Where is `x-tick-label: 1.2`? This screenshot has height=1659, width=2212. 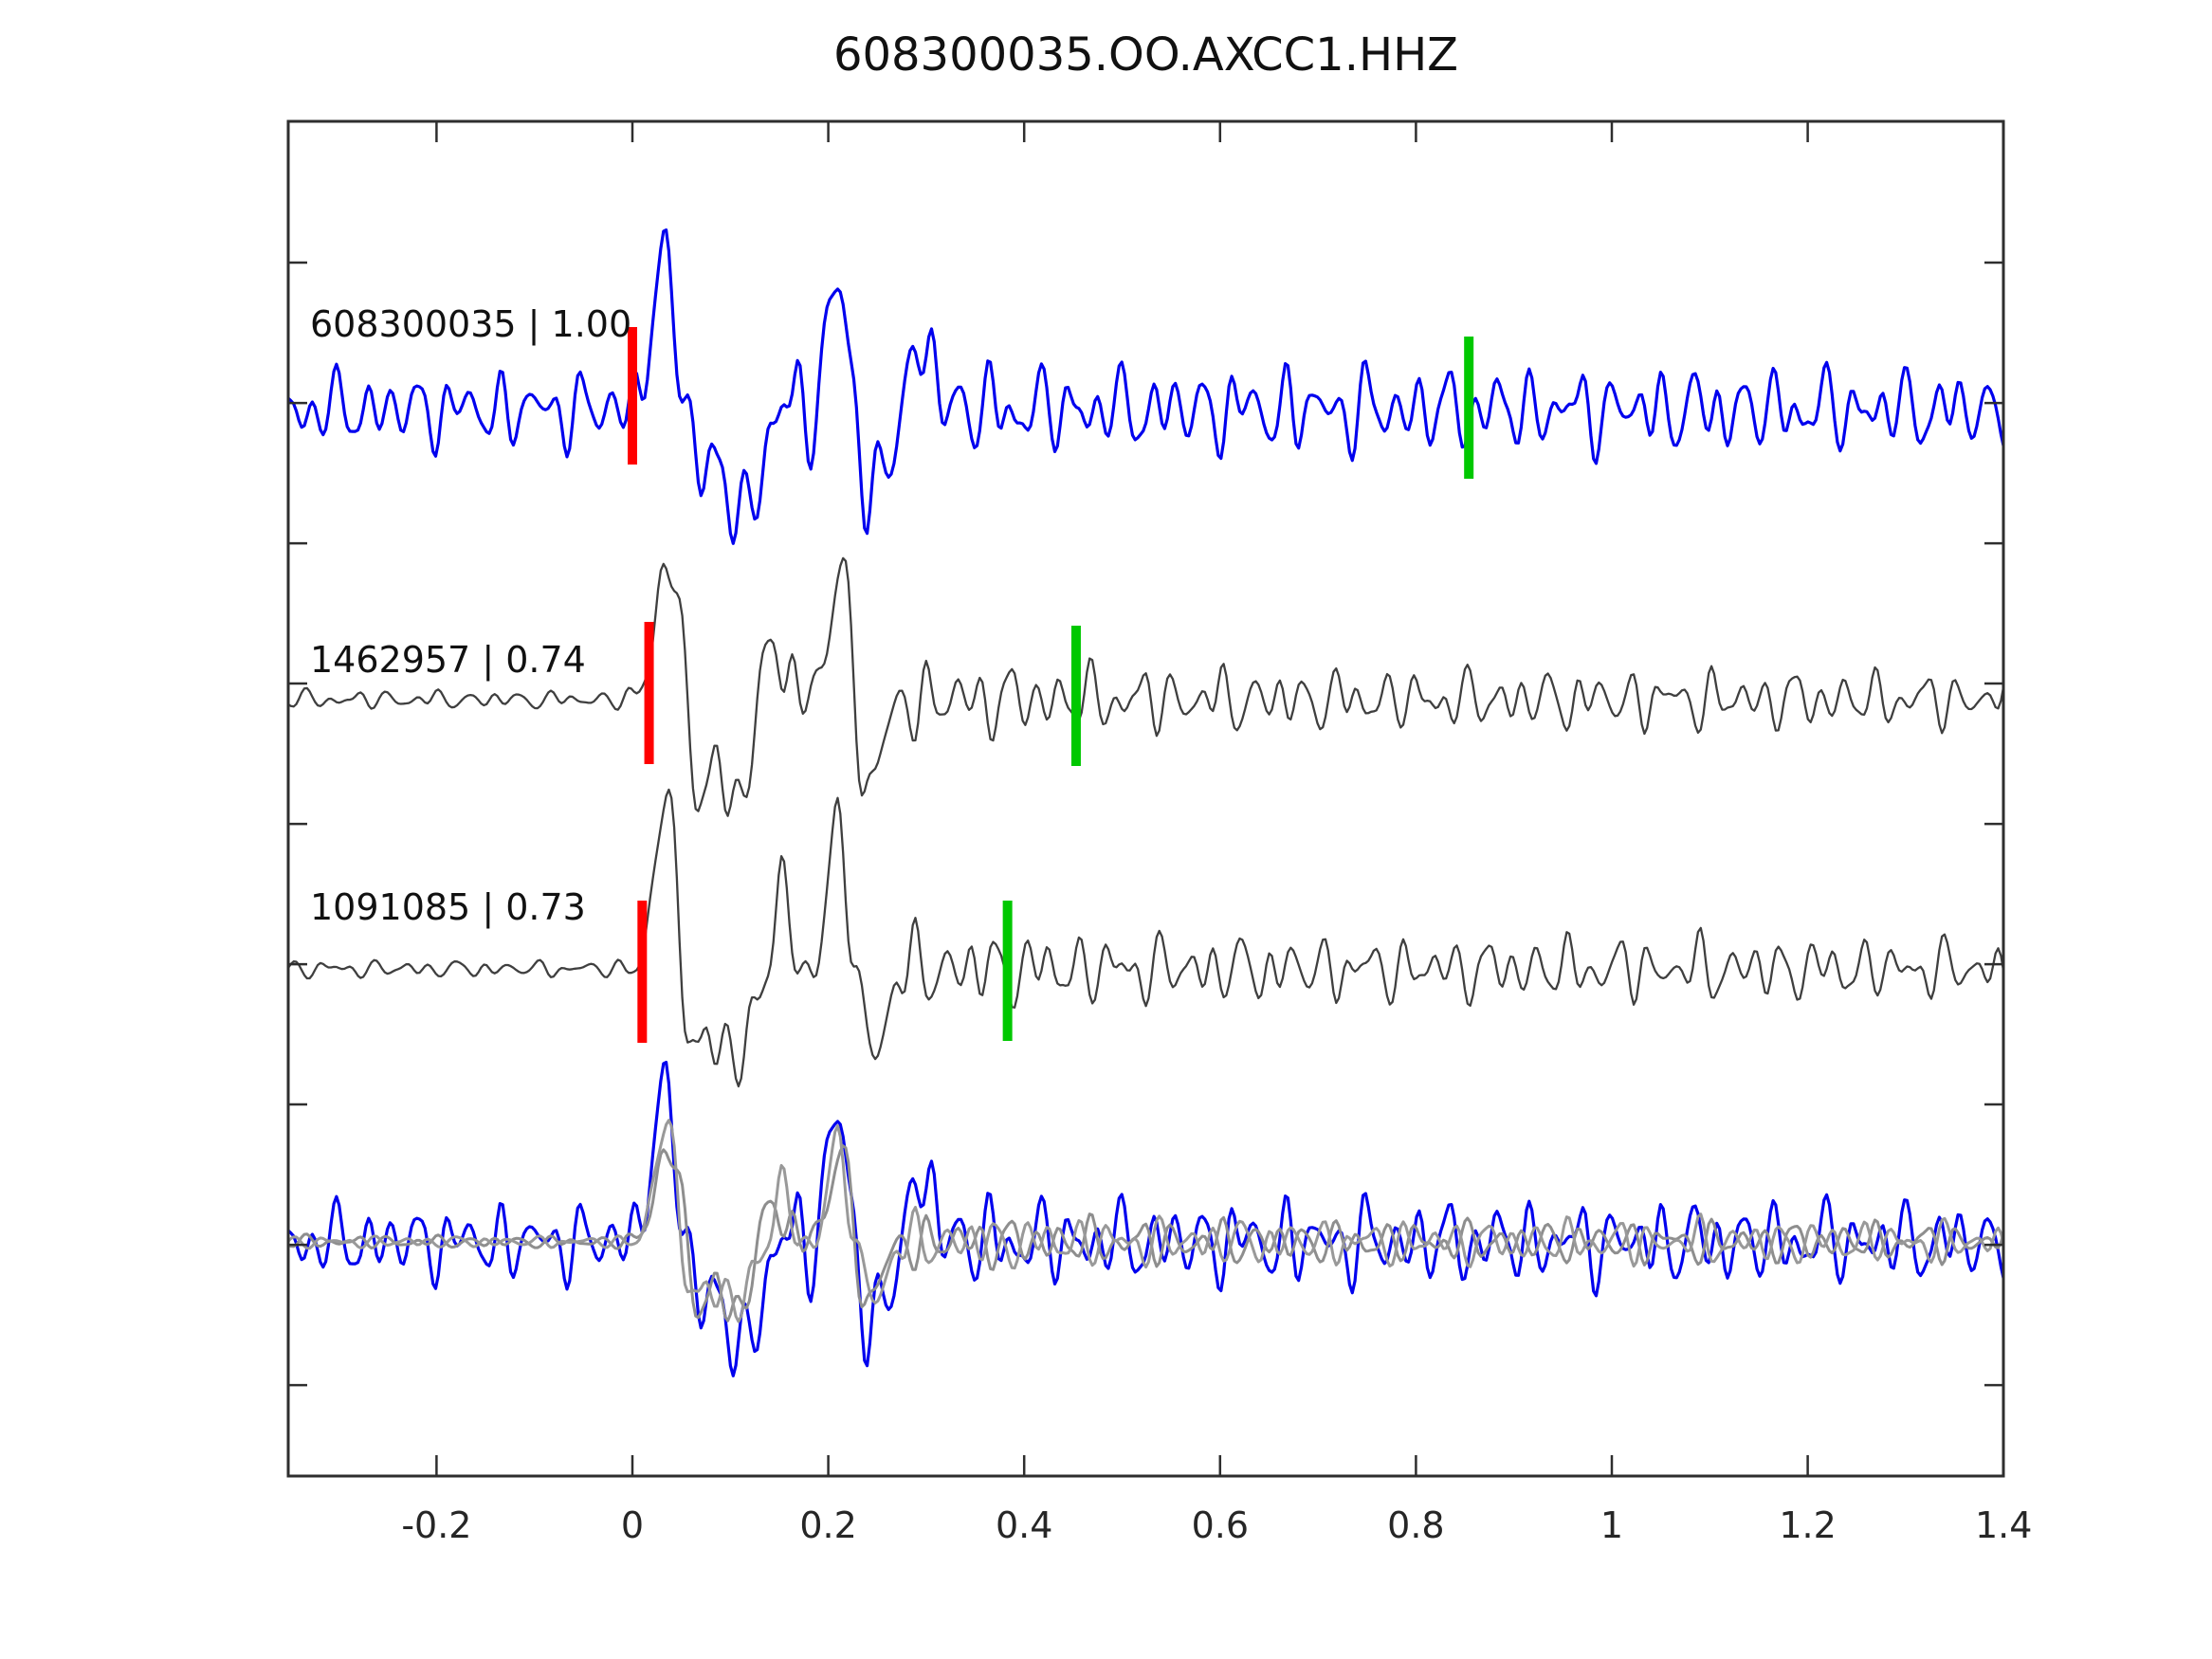 x-tick-label: 1.2 is located at coordinates (1807, 1525).